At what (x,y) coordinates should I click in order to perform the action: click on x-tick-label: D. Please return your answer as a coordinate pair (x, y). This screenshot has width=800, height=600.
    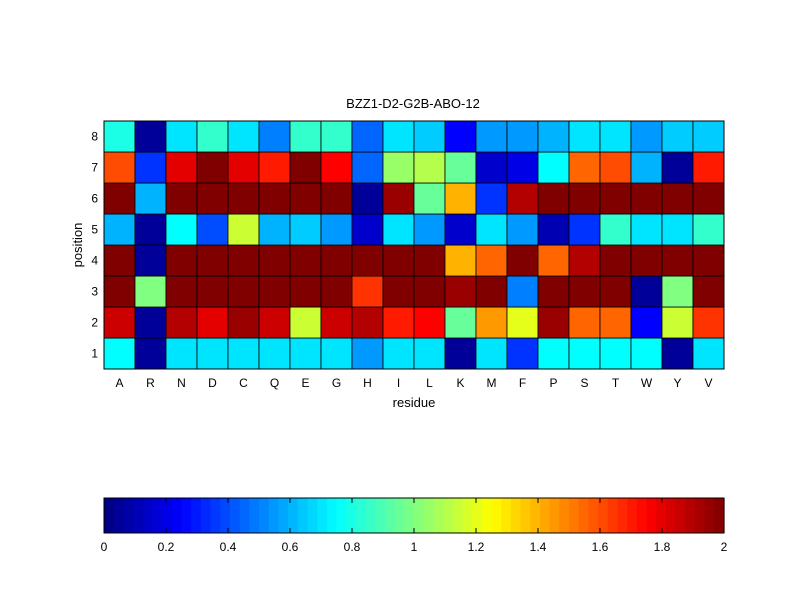
    Looking at the image, I should click on (212, 383).